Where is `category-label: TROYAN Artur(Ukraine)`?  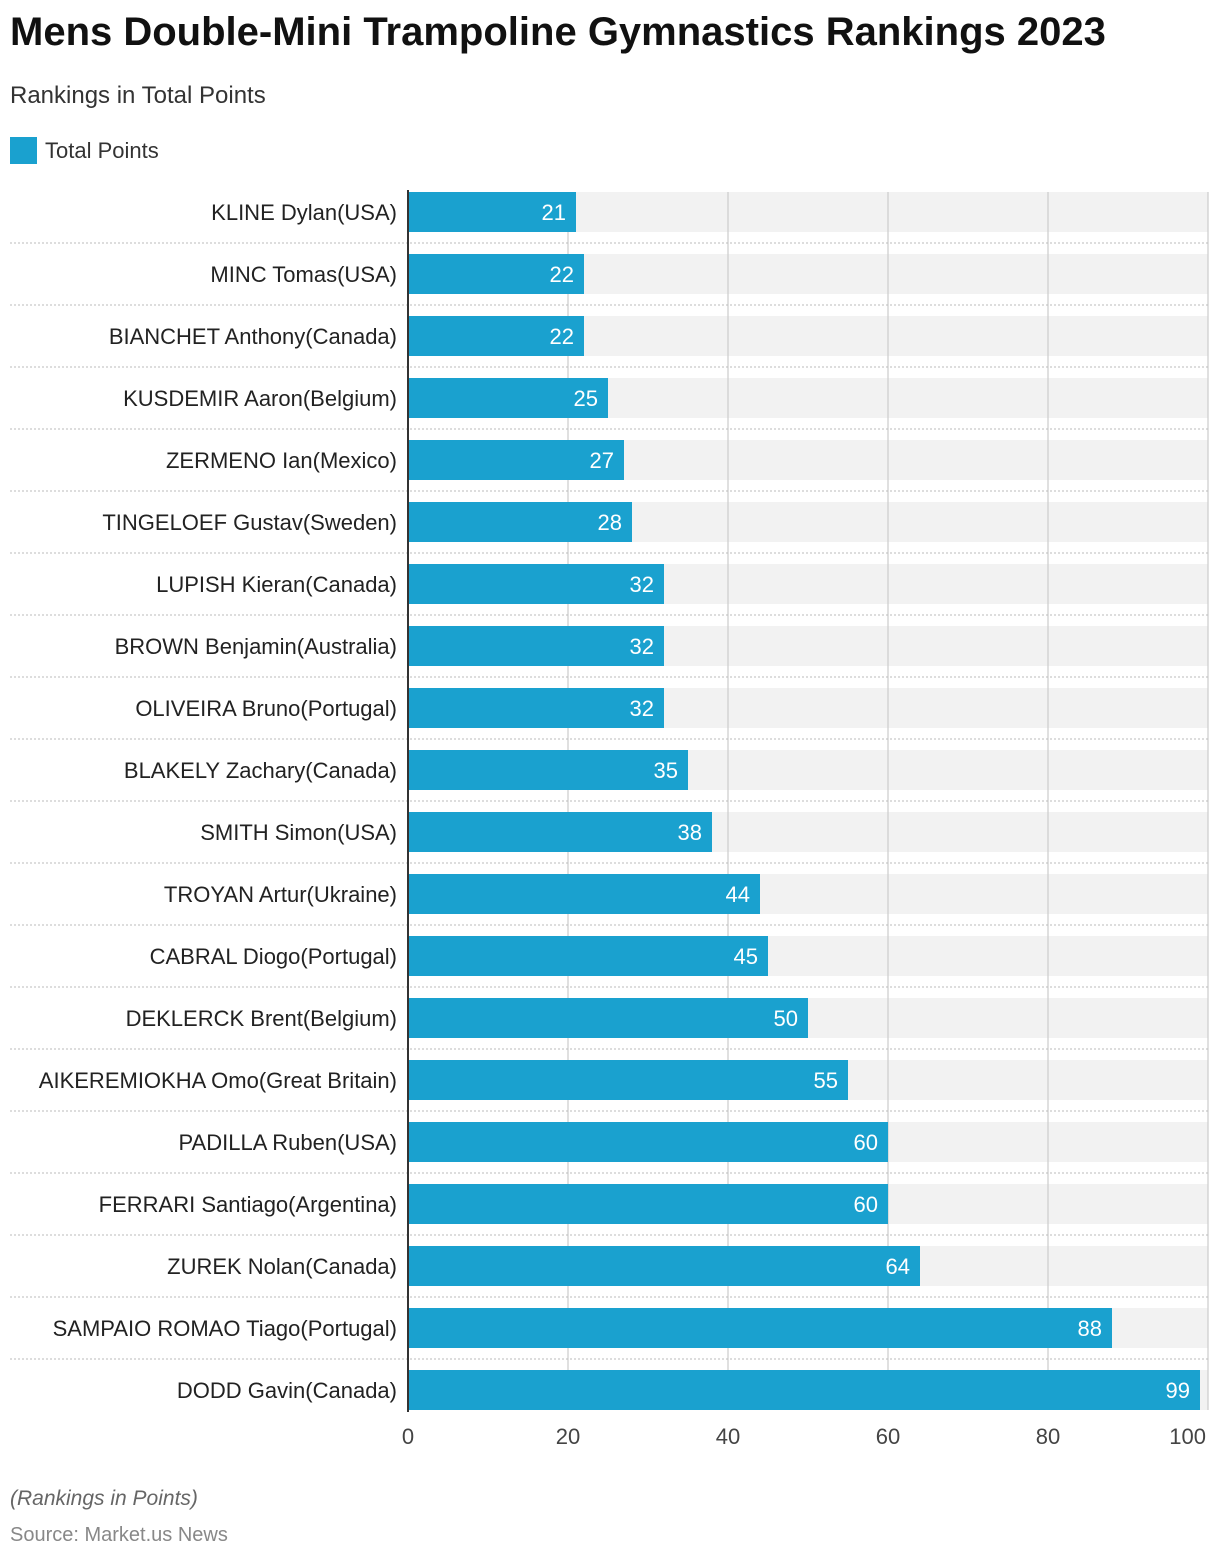 category-label: TROYAN Artur(Ukraine) is located at coordinates (280, 894).